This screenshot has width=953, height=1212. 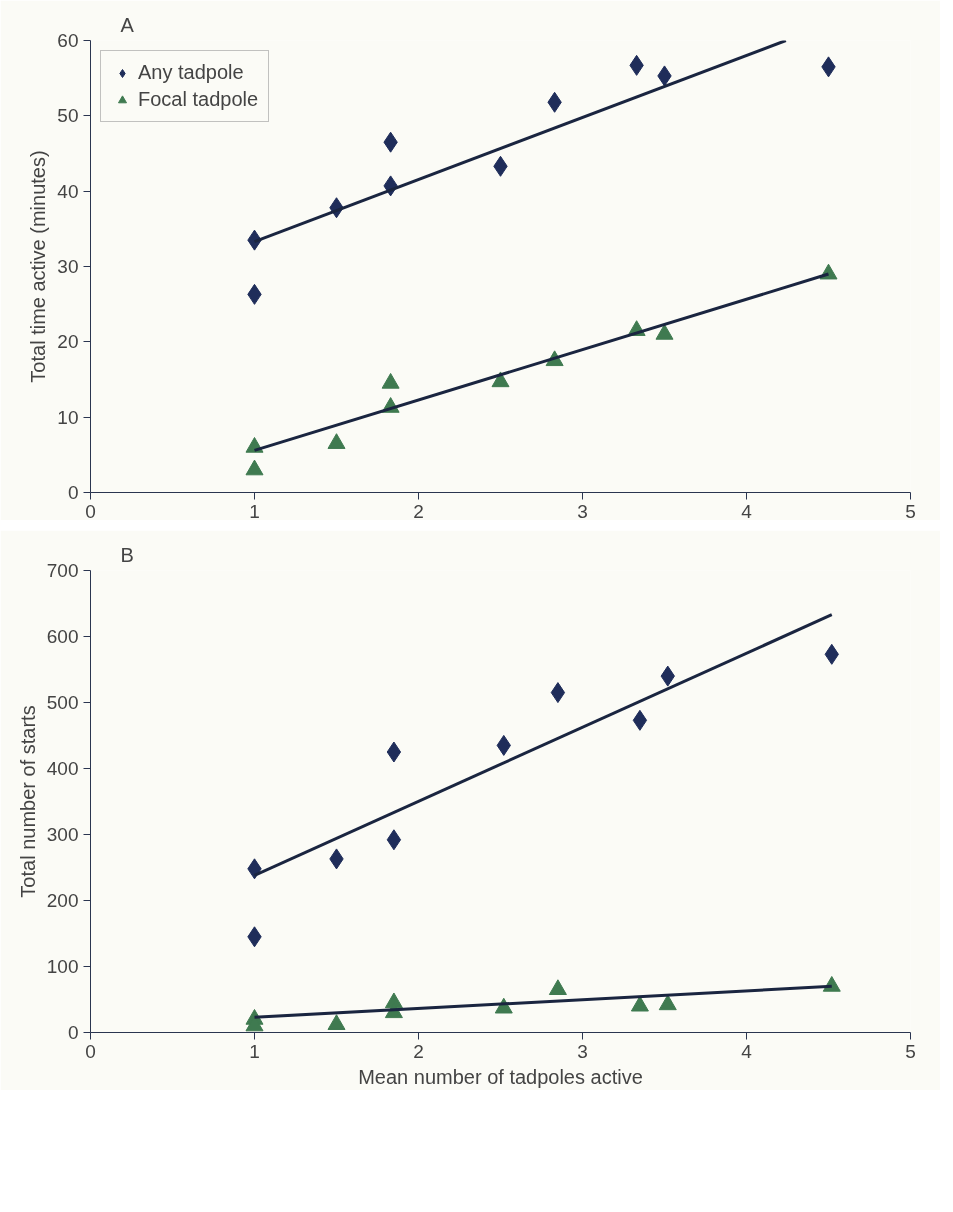 I want to click on y-tick-label: 200, so click(x=62, y=900).